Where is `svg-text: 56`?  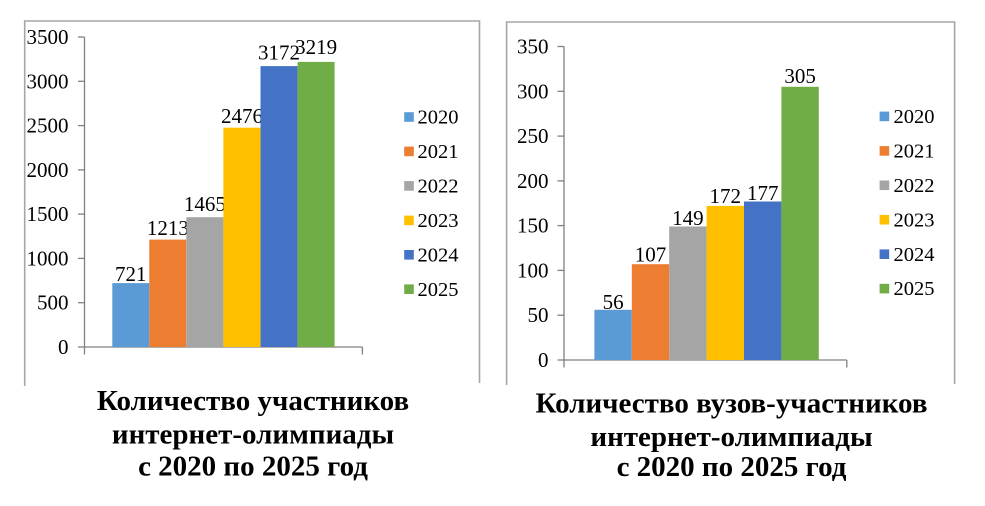
svg-text: 56 is located at coordinates (613, 302).